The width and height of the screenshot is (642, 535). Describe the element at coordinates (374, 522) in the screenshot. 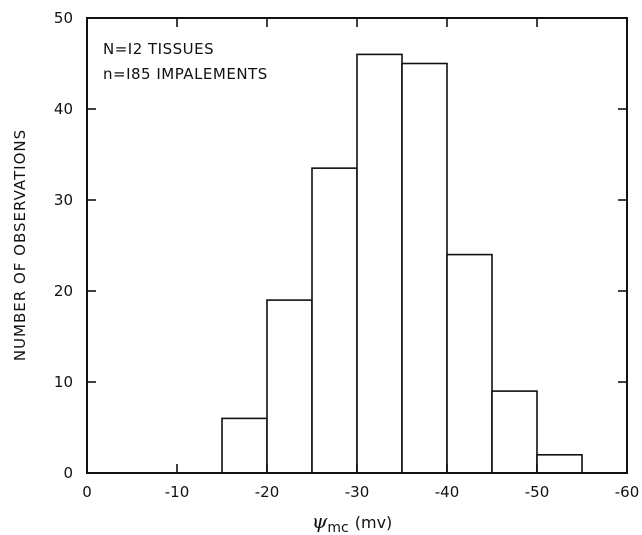

I see `x-axis-label-unit: (mv)` at that location.